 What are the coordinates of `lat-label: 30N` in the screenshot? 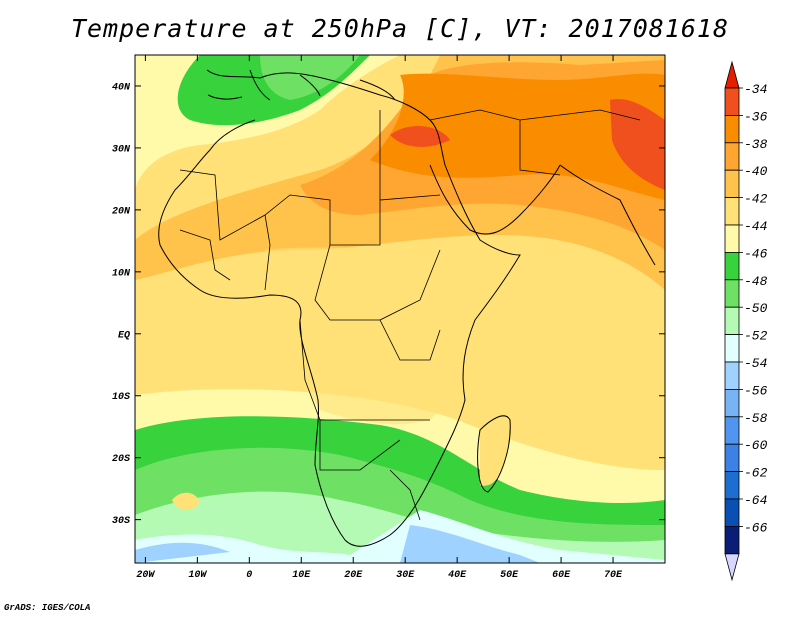 It's located at (121, 149).